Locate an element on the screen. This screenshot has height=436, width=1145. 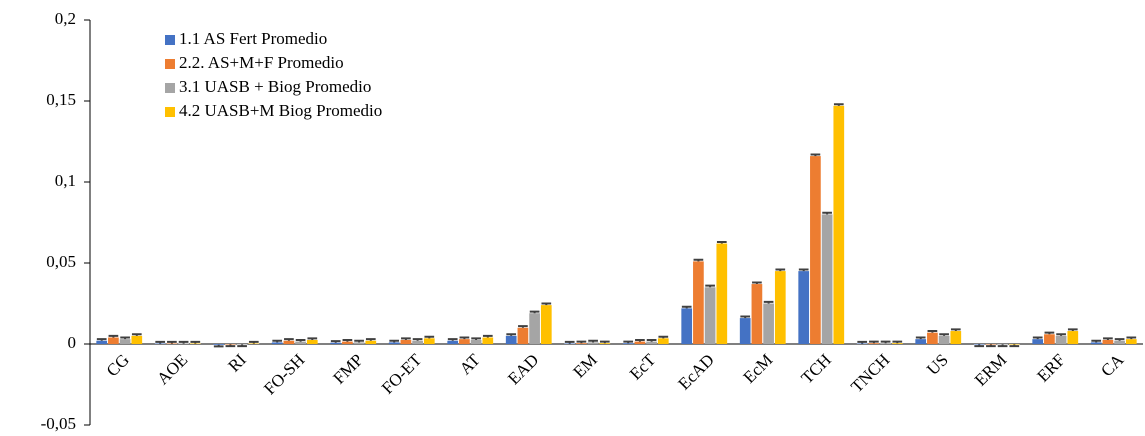
x-tick-label: TNCH is located at coordinates (870, 373).